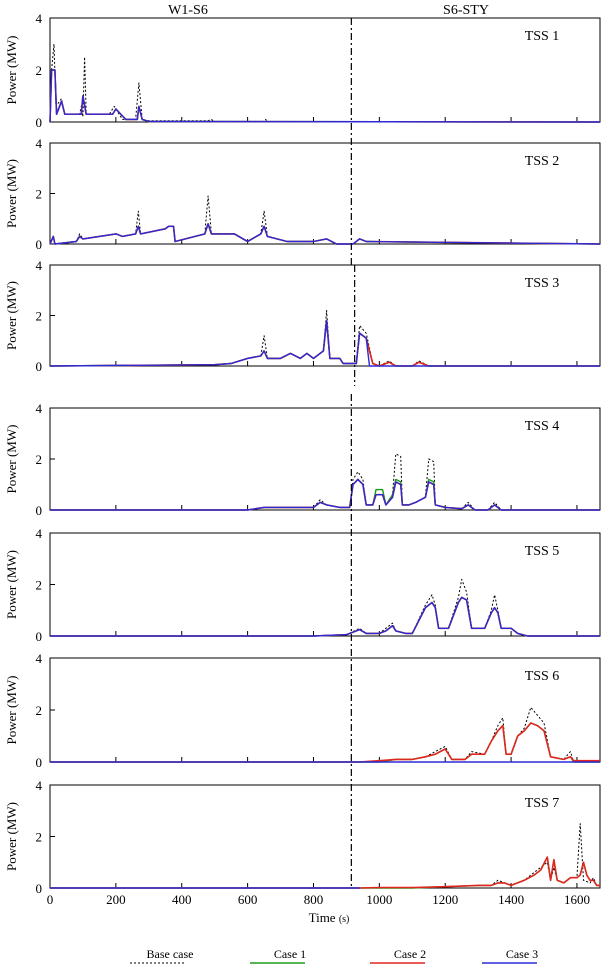 Image resolution: width=602 pixels, height=970 pixels. I want to click on legend: Base case Case 1 Case 2 Case 3, so click(334, 955).